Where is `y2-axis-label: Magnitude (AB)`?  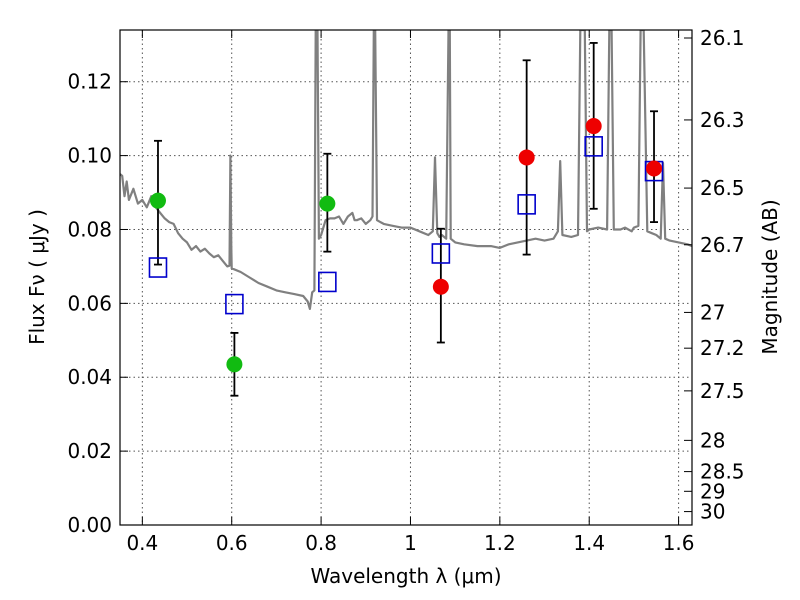 y2-axis-label: Magnitude (AB) is located at coordinates (770, 276).